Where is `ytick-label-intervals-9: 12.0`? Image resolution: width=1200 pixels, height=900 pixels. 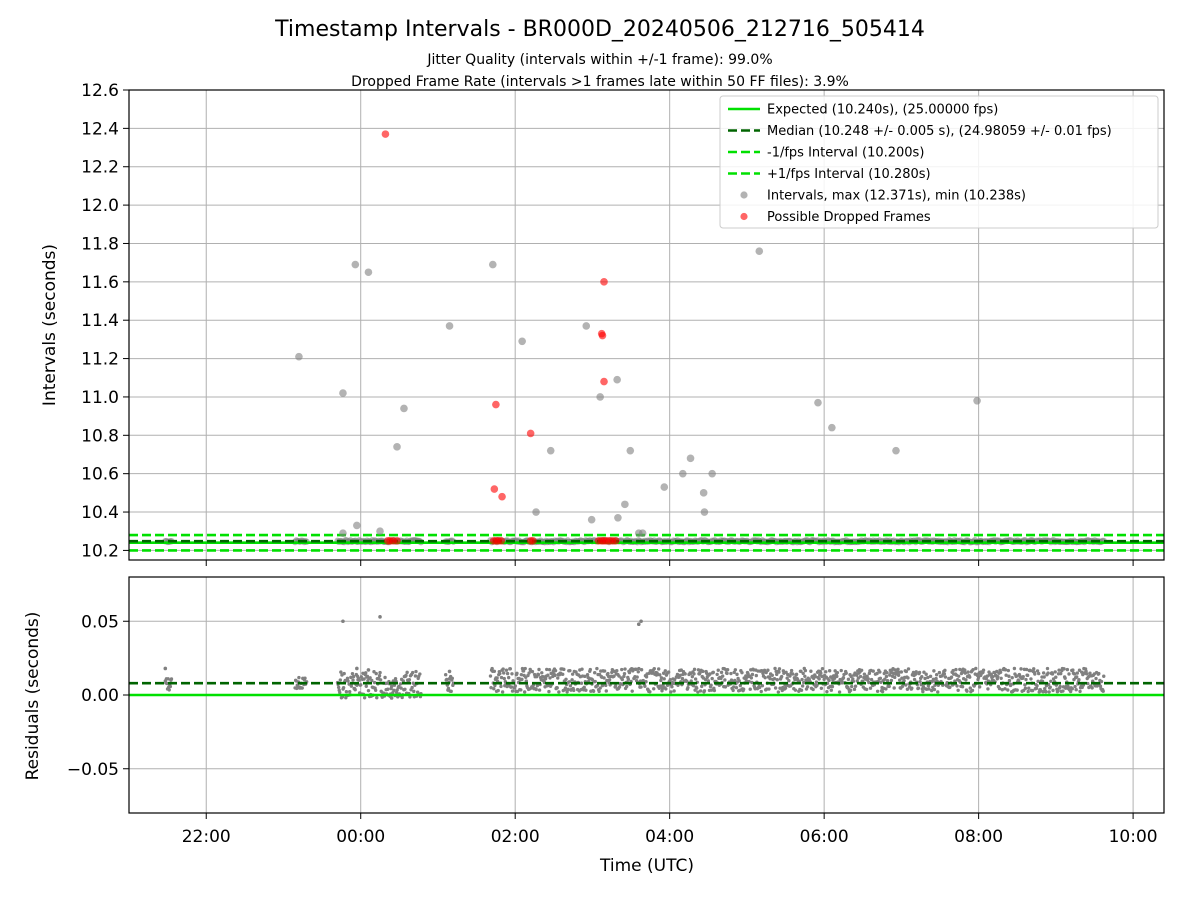
ytick-label-intervals-9: 12.0 is located at coordinates (100, 206).